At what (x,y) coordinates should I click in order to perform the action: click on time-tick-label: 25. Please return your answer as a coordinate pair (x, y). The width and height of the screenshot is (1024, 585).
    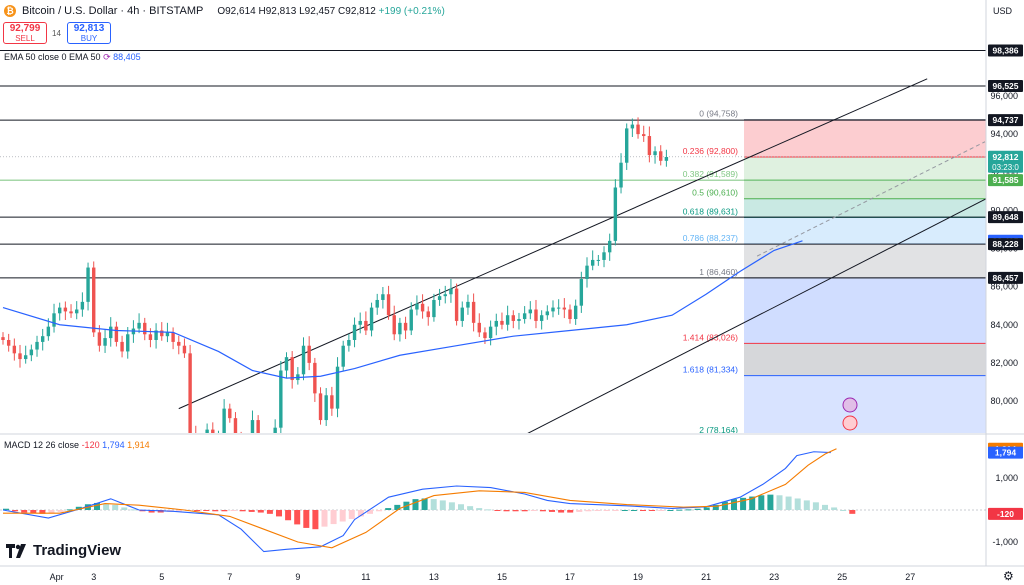
    Looking at the image, I should click on (842, 577).